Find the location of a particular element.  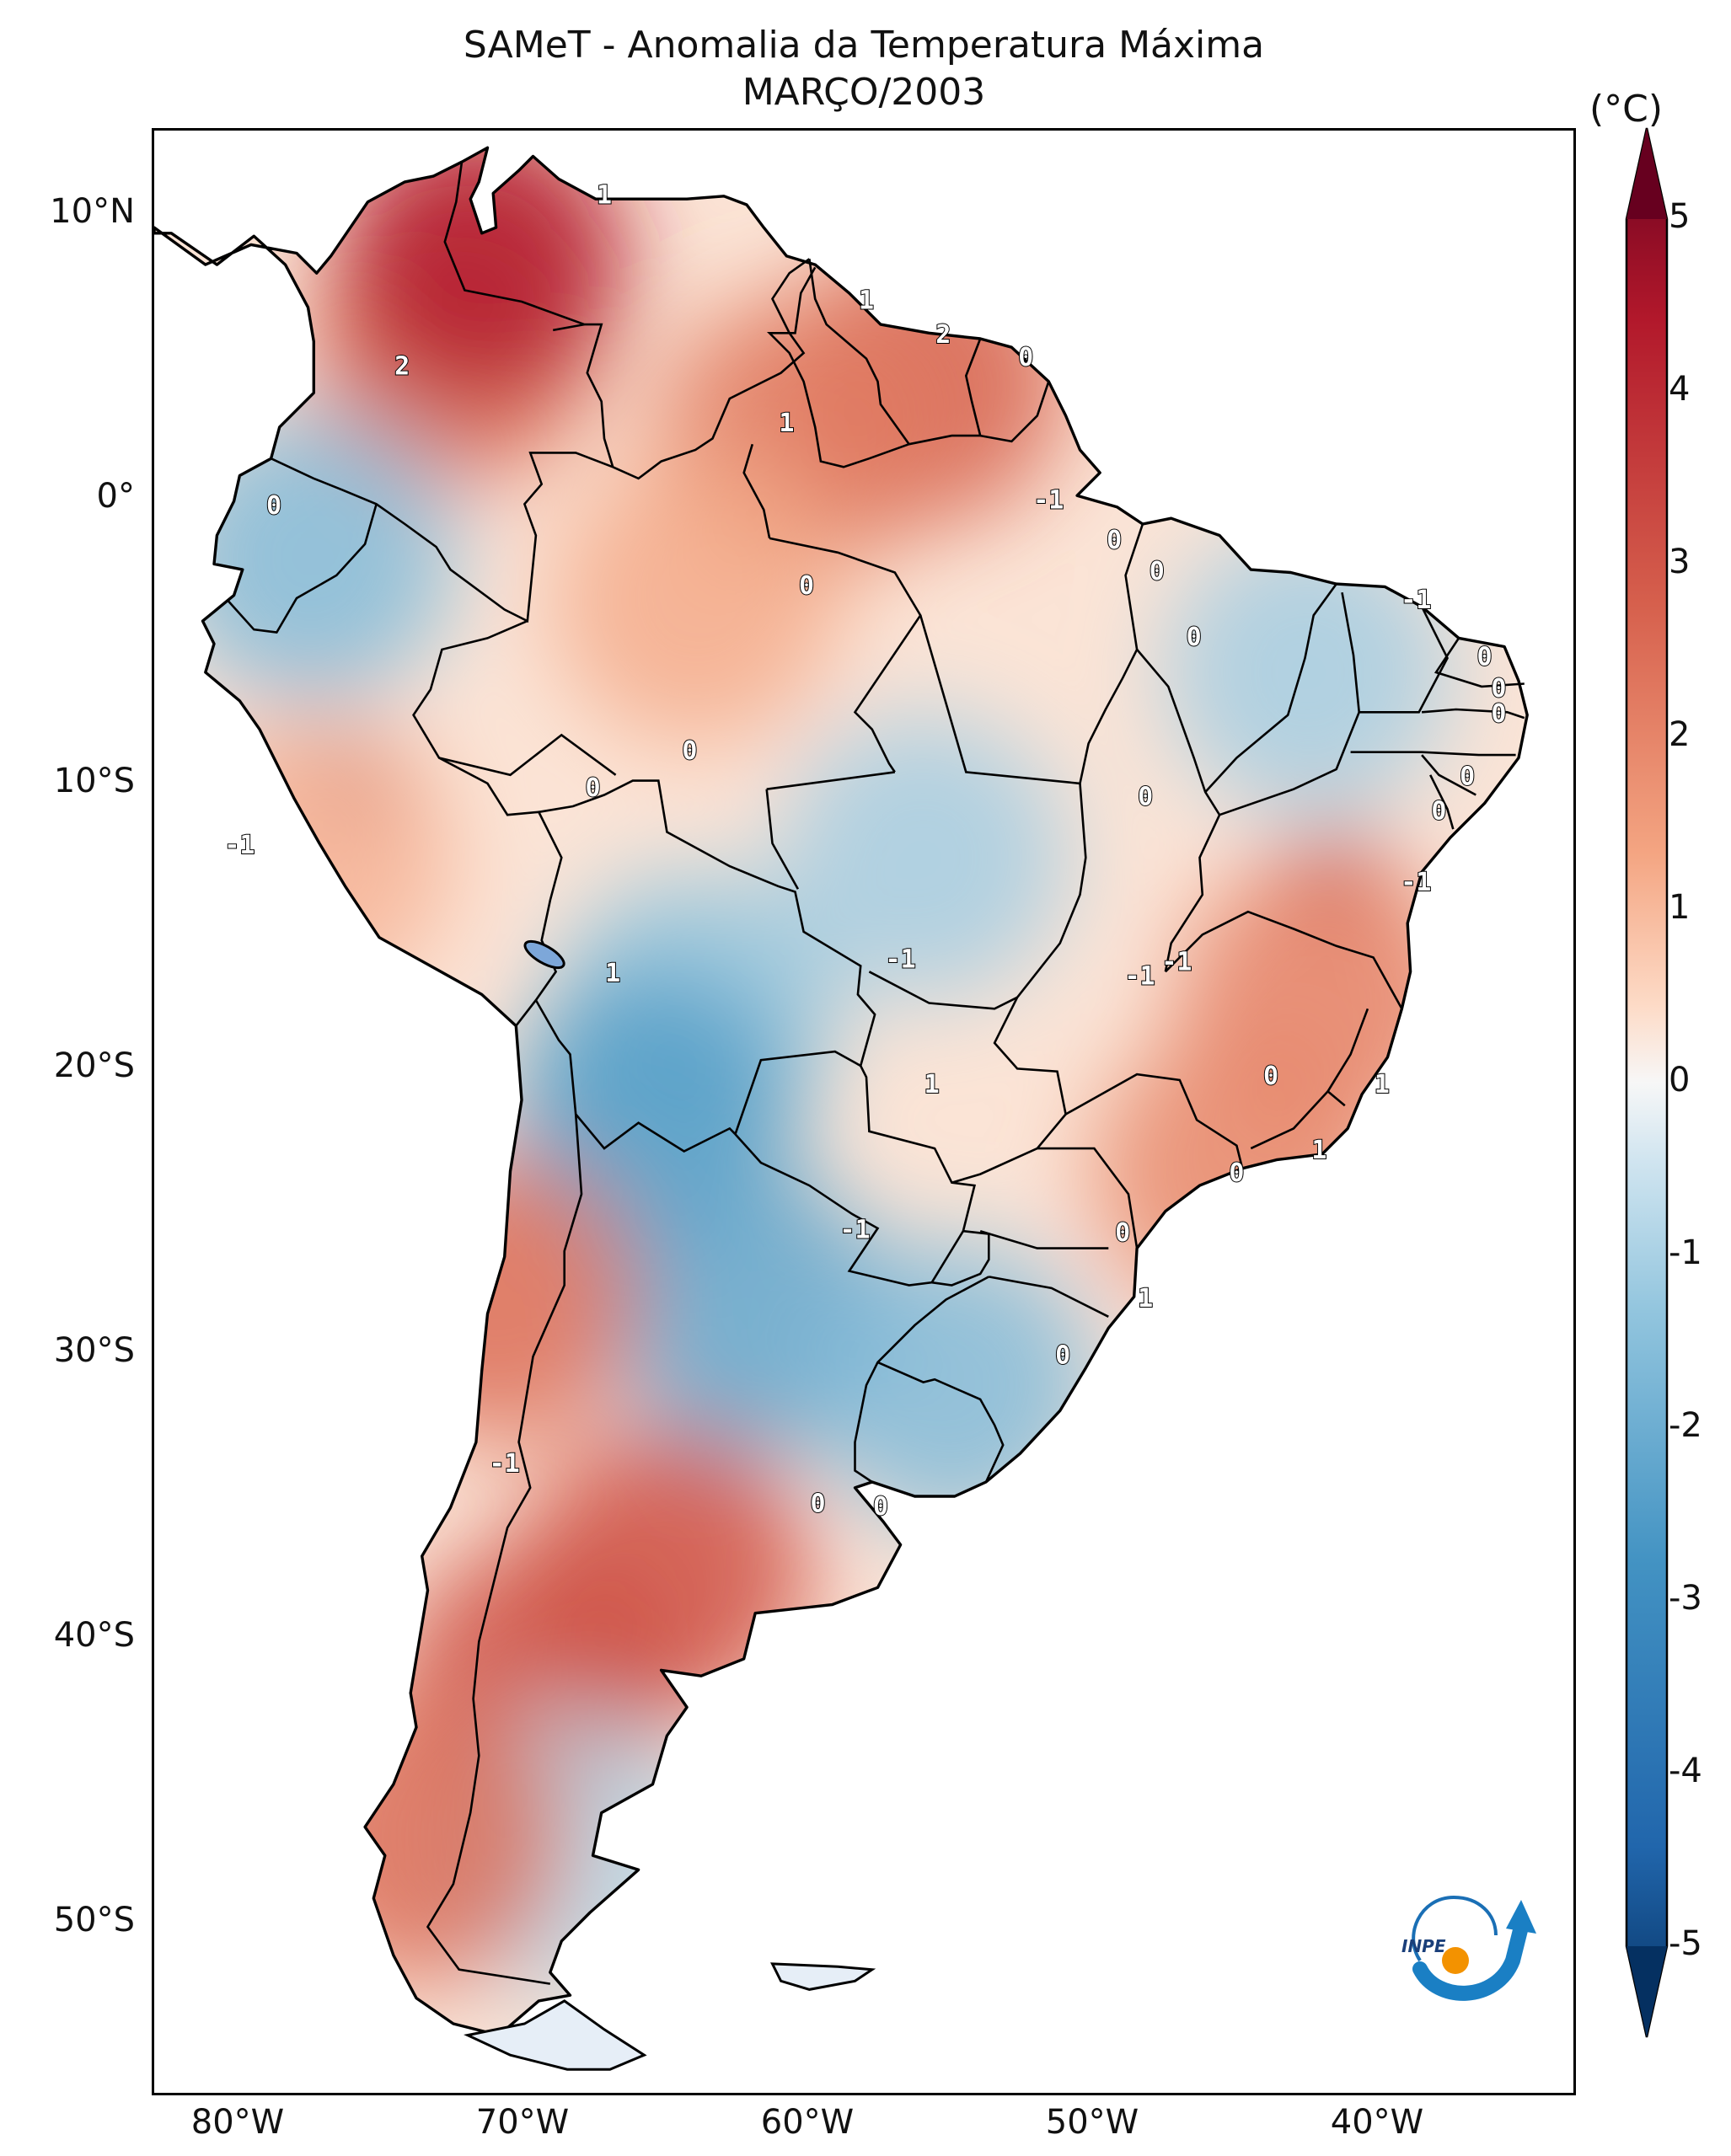

colorbar-tick-4: 4 is located at coordinates (1680, 389).